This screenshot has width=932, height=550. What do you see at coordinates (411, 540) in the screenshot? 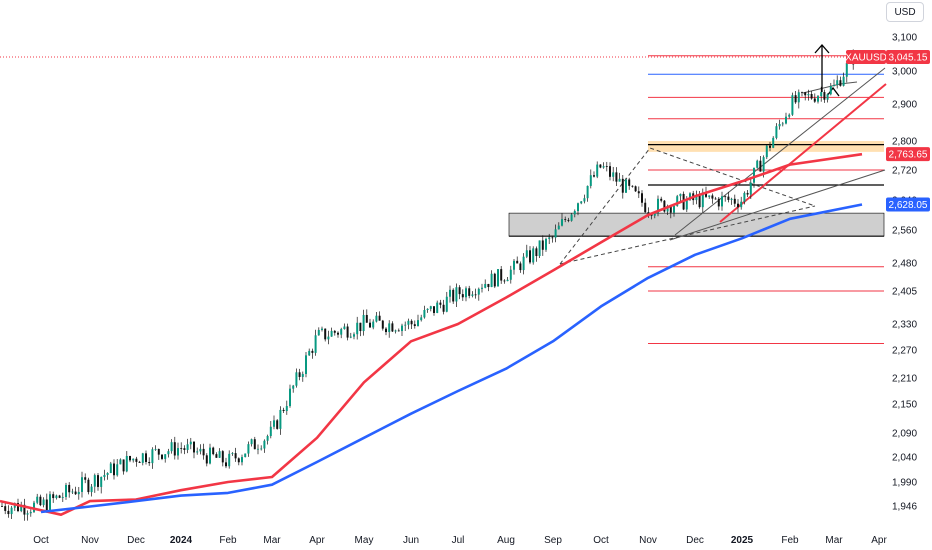
I see `time-tick-label: Jun` at bounding box center [411, 540].